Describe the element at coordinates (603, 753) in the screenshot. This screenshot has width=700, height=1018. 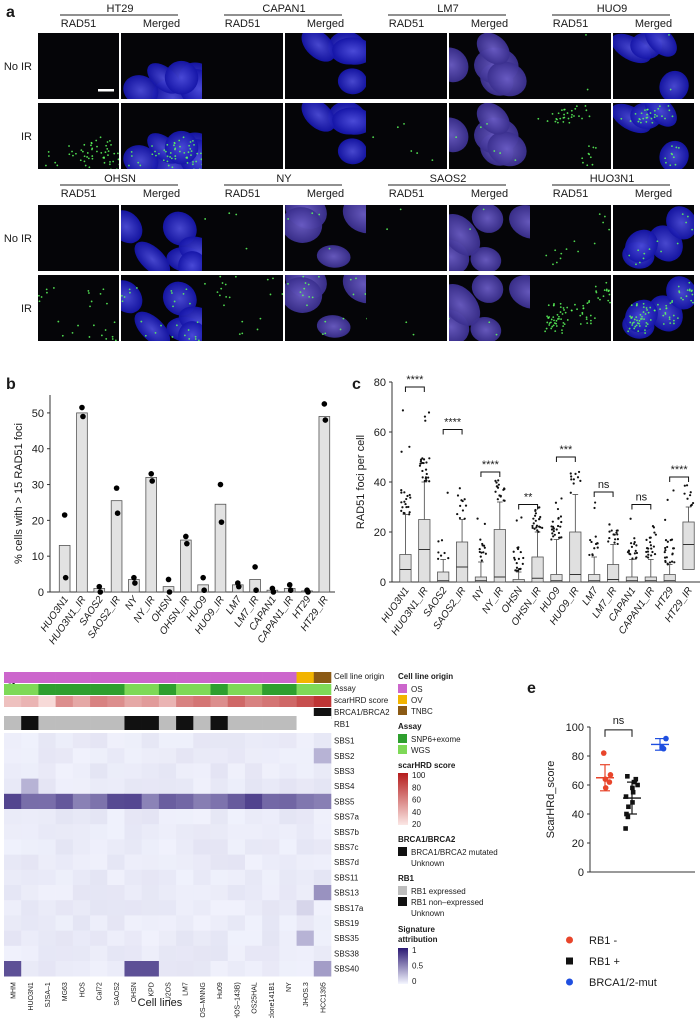
I see `data-point-circle` at that location.